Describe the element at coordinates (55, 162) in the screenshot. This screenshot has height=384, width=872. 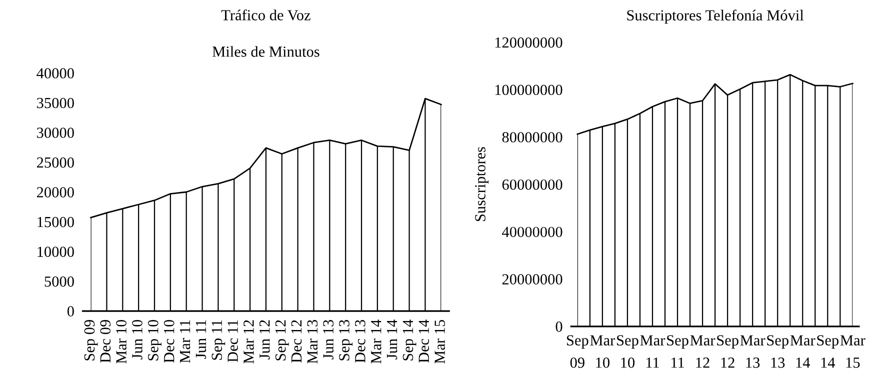
I see `y-tick-label: 25000` at that location.